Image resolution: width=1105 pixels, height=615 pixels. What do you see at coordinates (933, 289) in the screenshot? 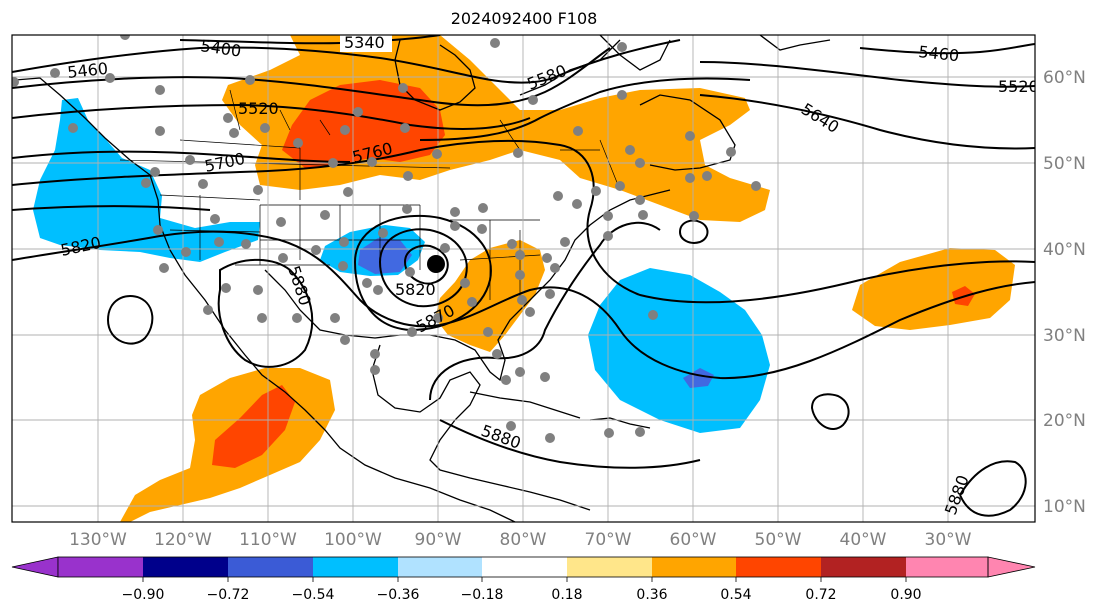
I see `east-atlantic-positive-area` at bounding box center [933, 289].